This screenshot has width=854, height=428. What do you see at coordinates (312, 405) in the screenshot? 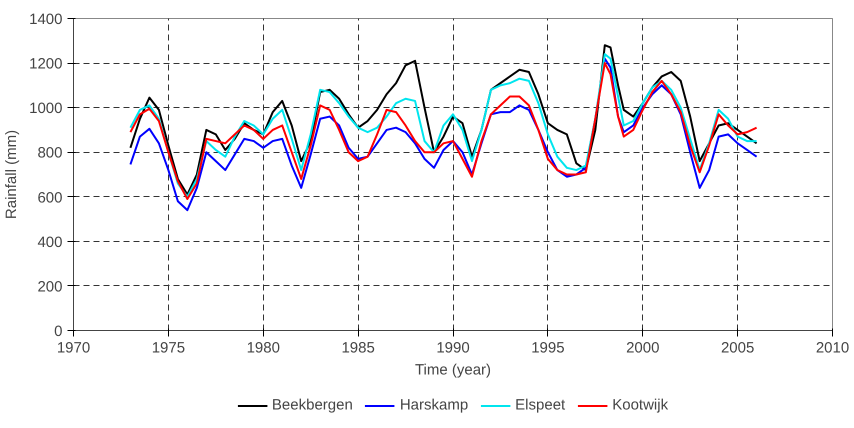
I see `legend-label: Beekbergen` at bounding box center [312, 405].